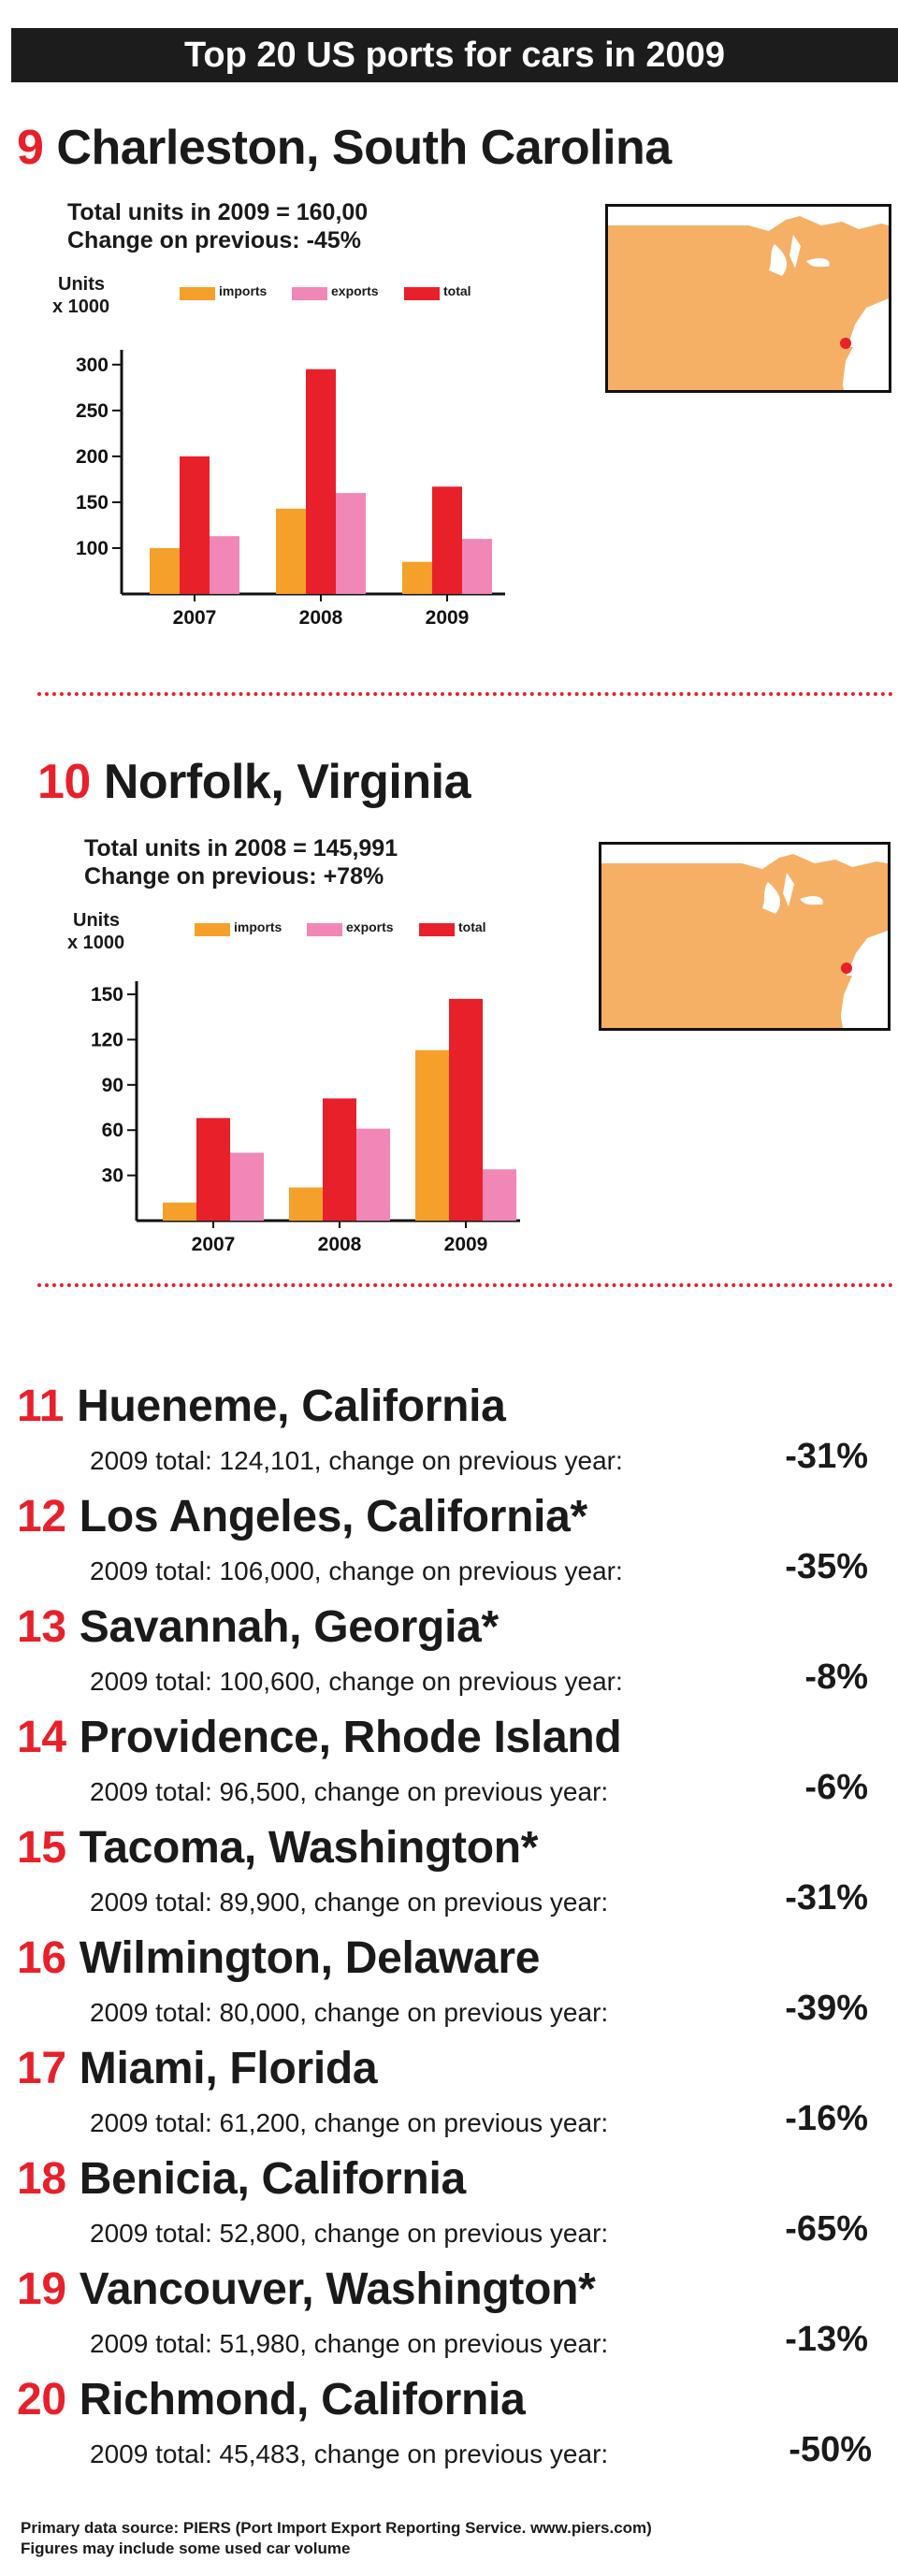  What do you see at coordinates (42, 1958) in the screenshot?
I see `rank-number: 16` at bounding box center [42, 1958].